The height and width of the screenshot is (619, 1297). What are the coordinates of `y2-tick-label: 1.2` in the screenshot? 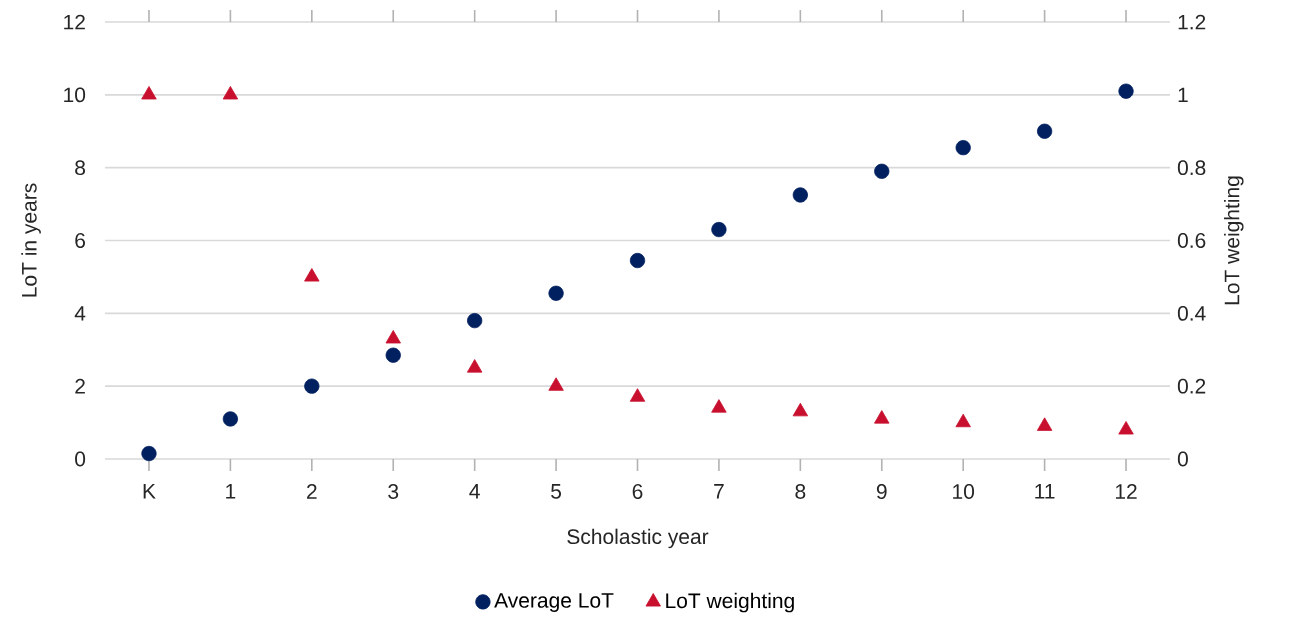 It's located at (1192, 22).